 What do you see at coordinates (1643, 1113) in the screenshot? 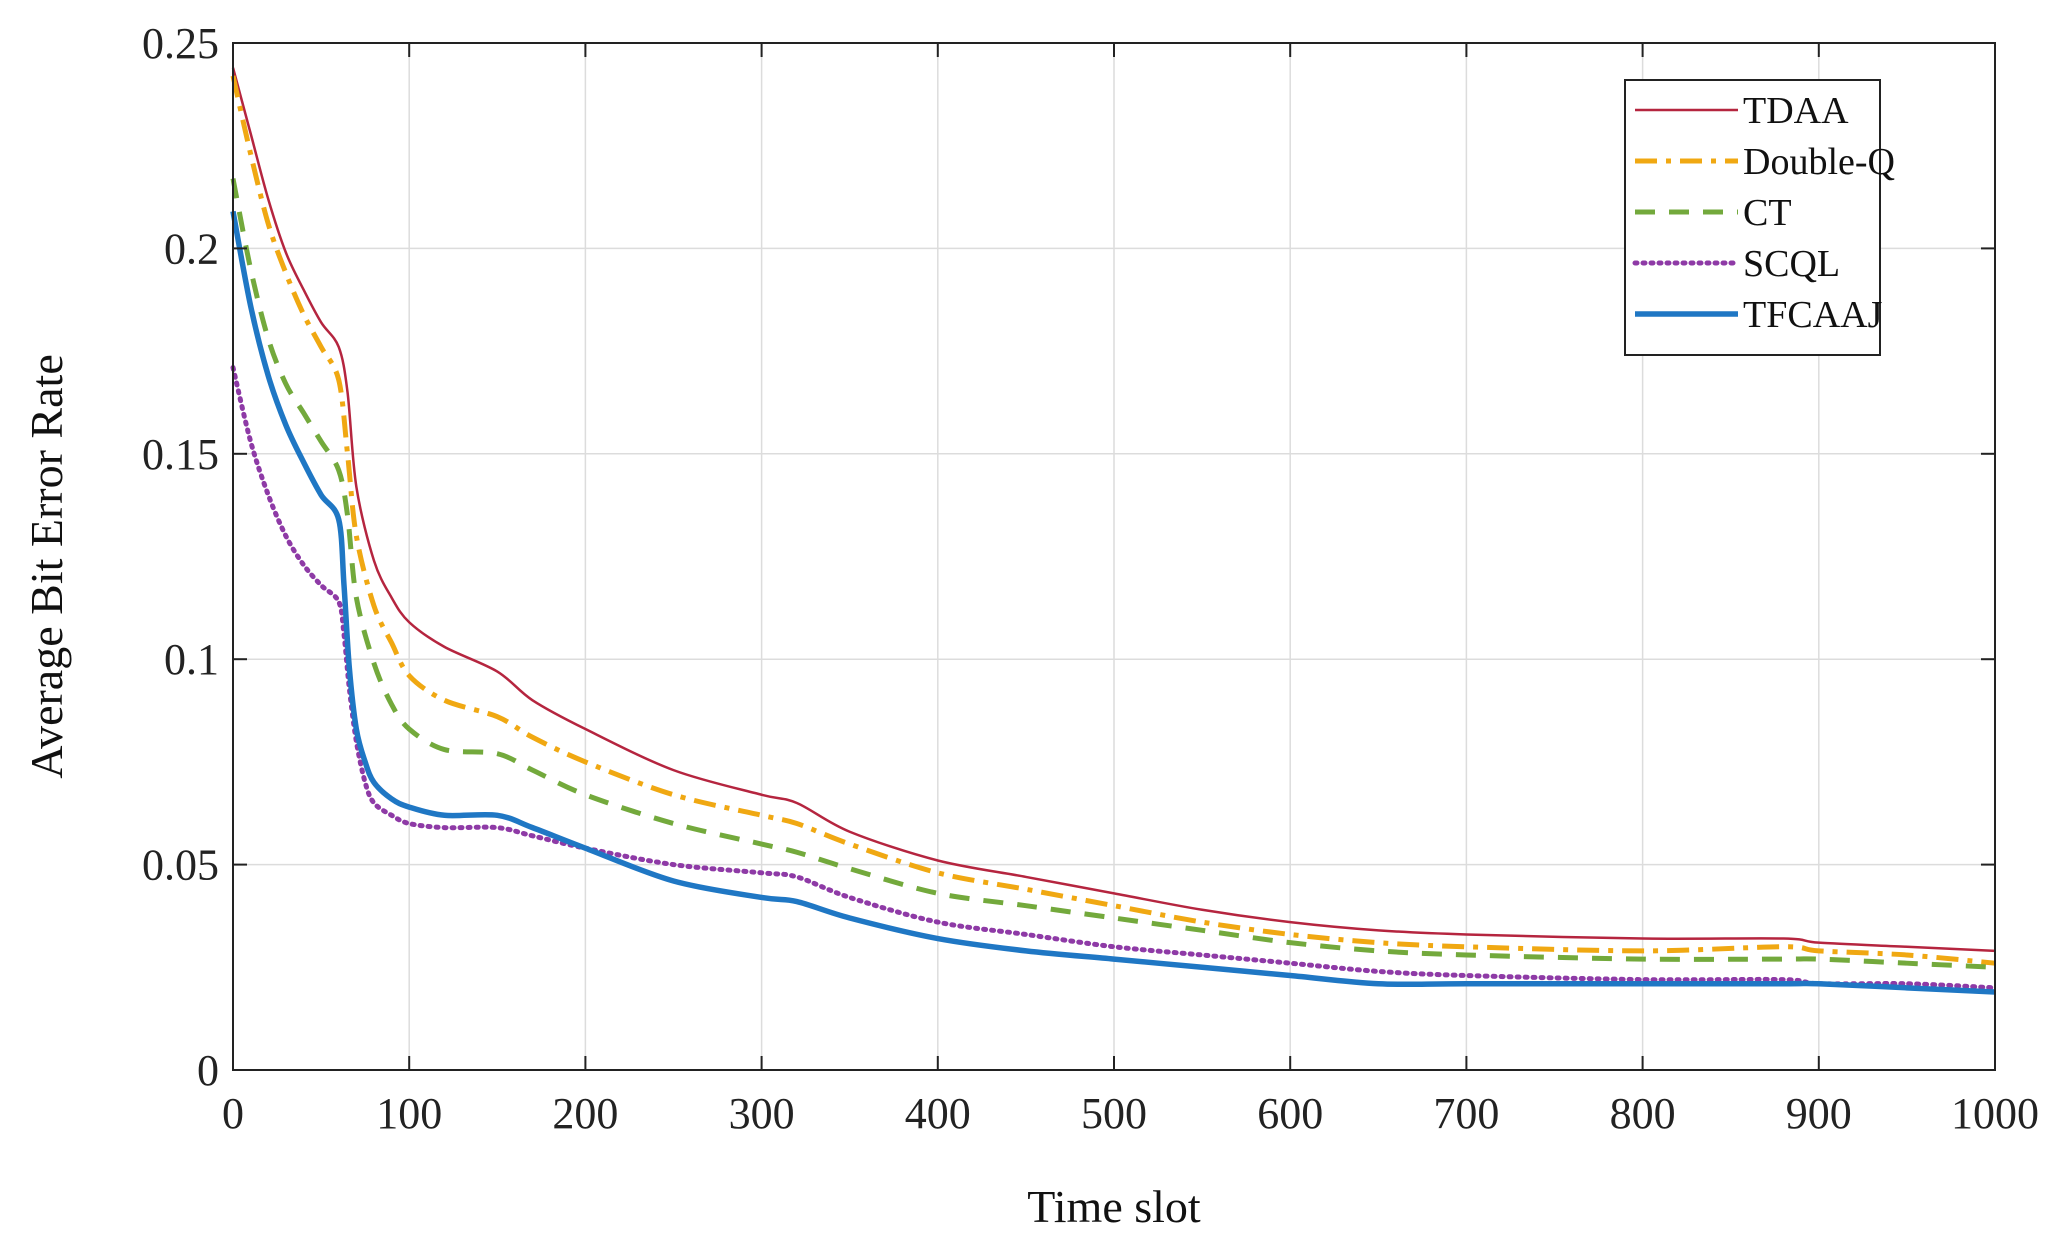
I see `x-tick-label: 800` at bounding box center [1643, 1113].